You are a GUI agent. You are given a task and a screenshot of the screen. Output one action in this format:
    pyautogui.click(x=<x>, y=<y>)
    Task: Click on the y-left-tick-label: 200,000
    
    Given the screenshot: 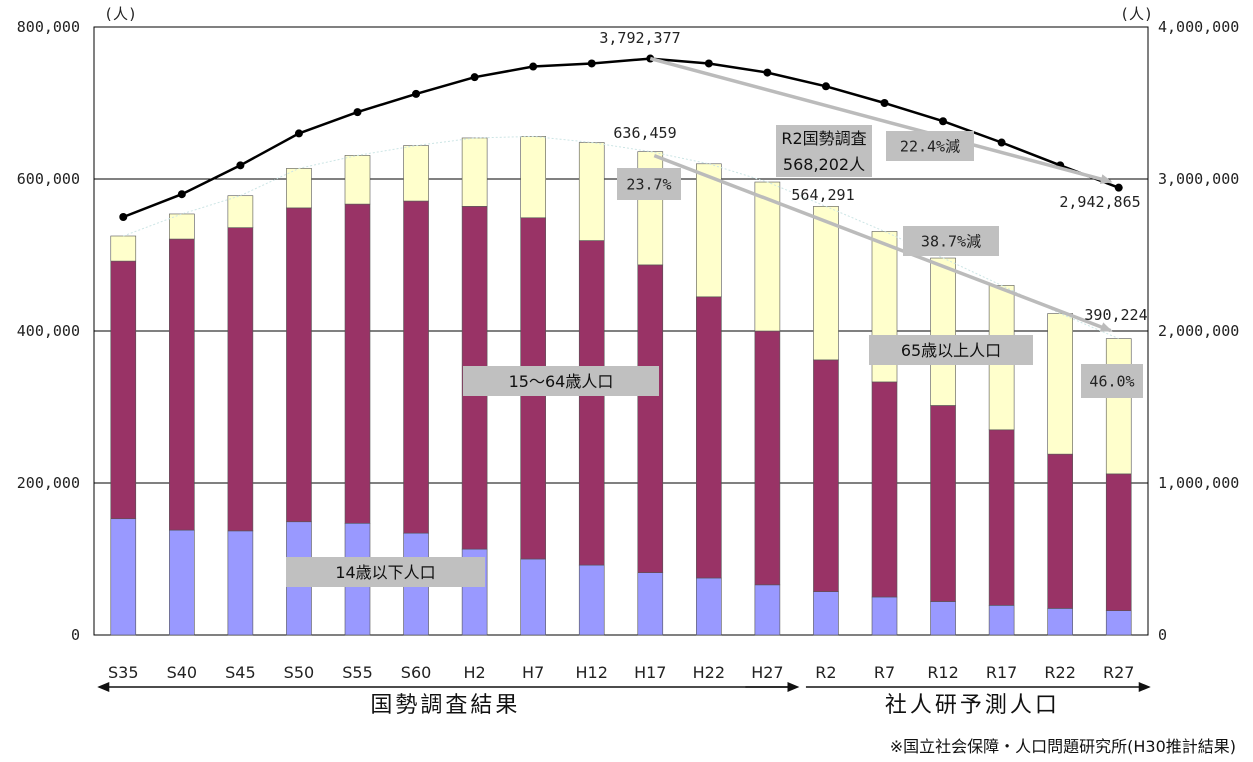 What is the action you would take?
    pyautogui.click(x=48, y=483)
    